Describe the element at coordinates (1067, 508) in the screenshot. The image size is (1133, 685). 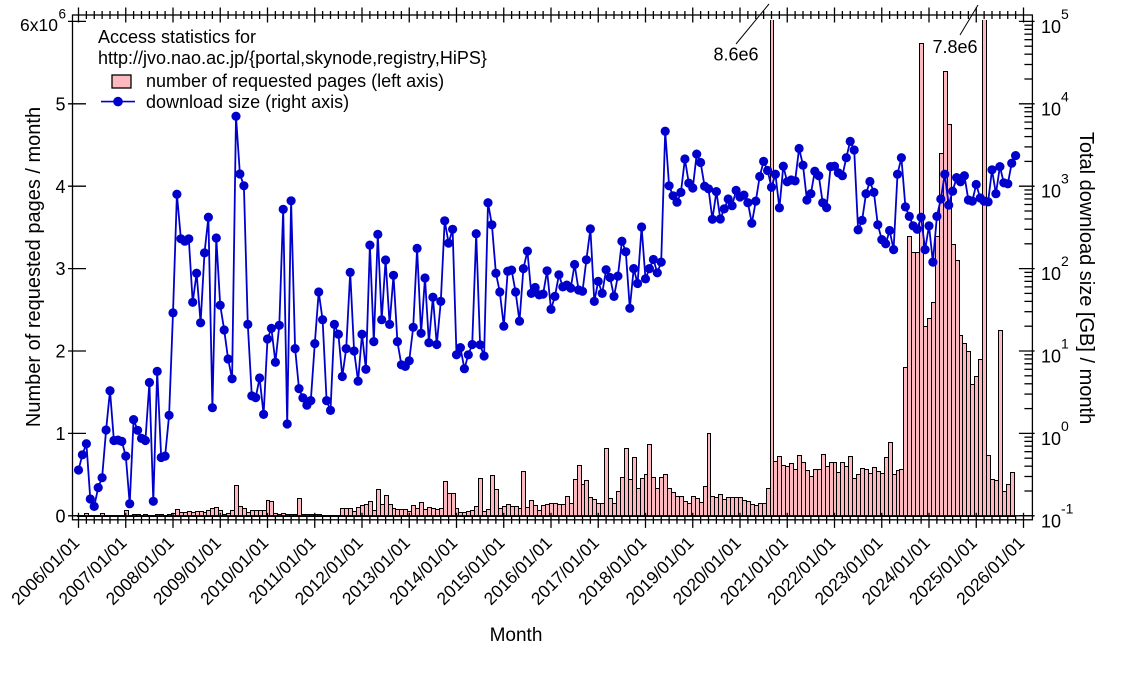
I see `svg-text: -1` at that location.